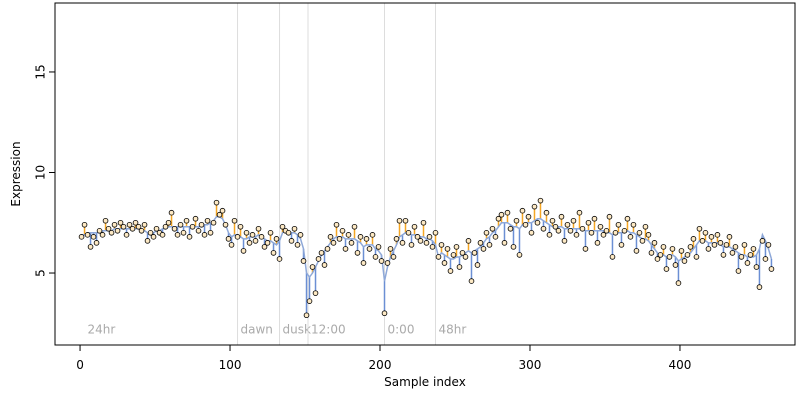 This screenshot has height=404, width=800. What do you see at coordinates (41, 172) in the screenshot?
I see `y-tick-label: 10` at bounding box center [41, 172].